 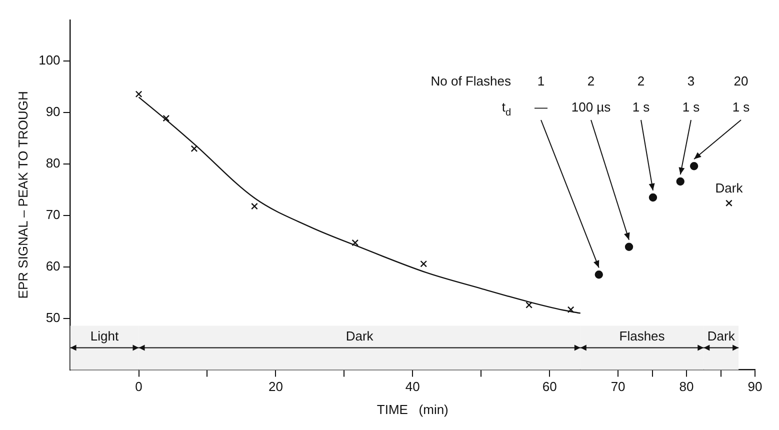 What do you see at coordinates (549, 386) in the screenshot?
I see `x-tick-label: 60` at bounding box center [549, 386].